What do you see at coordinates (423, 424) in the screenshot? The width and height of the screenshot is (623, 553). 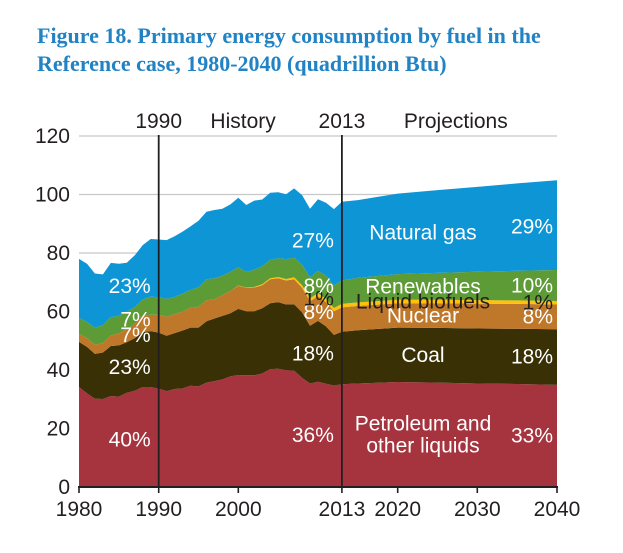 I see `series-label-petroleum-1: Petroleum and` at bounding box center [423, 424].